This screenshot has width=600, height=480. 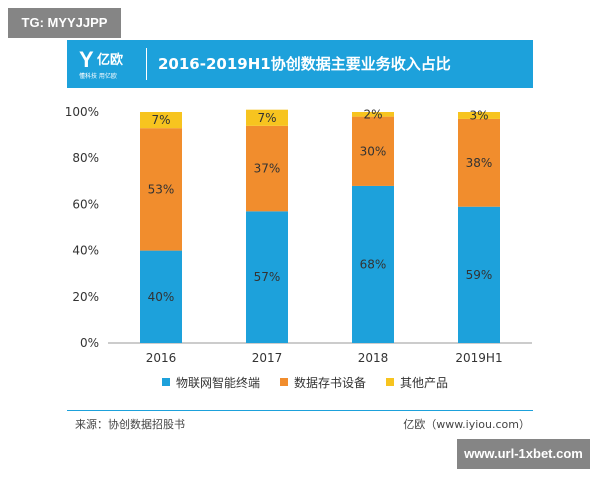 I want to click on y-tick-label: 40%, so click(x=85, y=251).